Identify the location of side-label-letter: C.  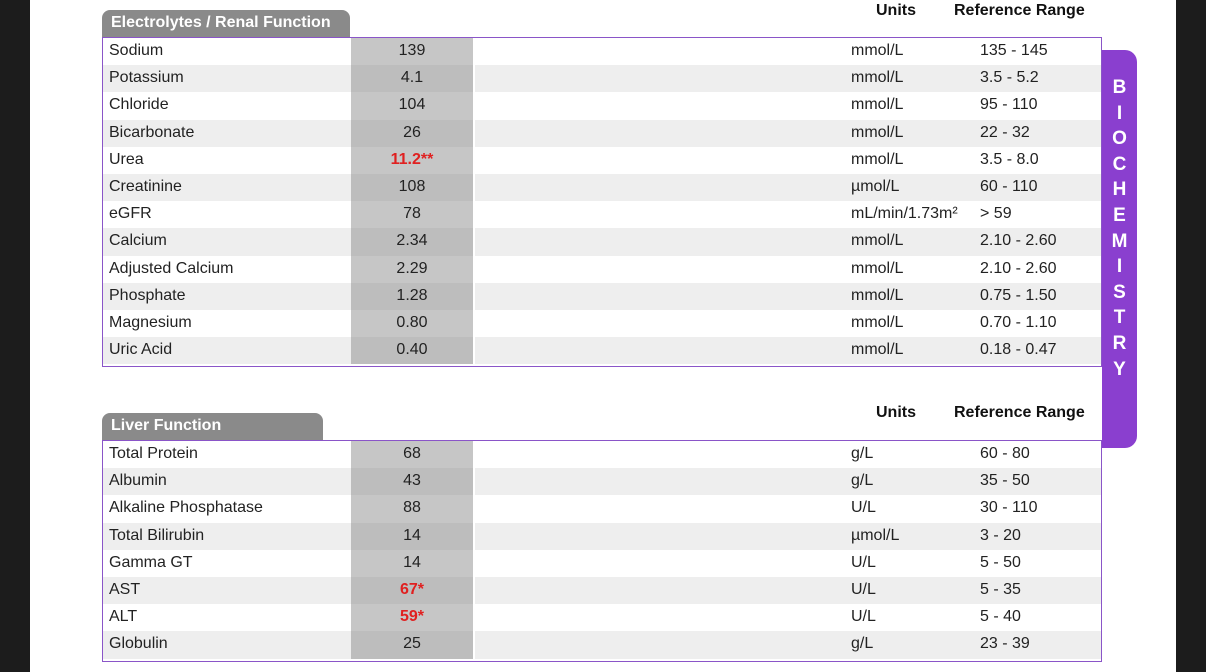
(1119, 164).